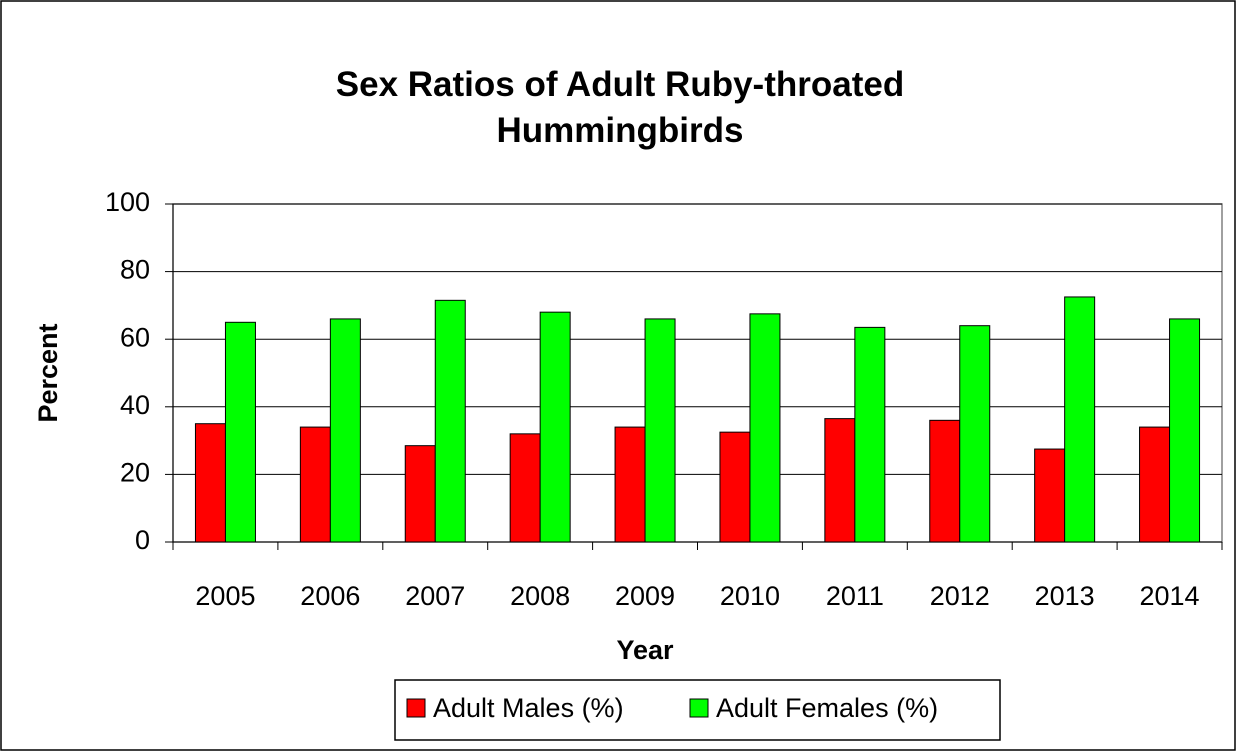 This screenshot has width=1236, height=751. What do you see at coordinates (1170, 596) in the screenshot?
I see `x-tick-label: 2014` at bounding box center [1170, 596].